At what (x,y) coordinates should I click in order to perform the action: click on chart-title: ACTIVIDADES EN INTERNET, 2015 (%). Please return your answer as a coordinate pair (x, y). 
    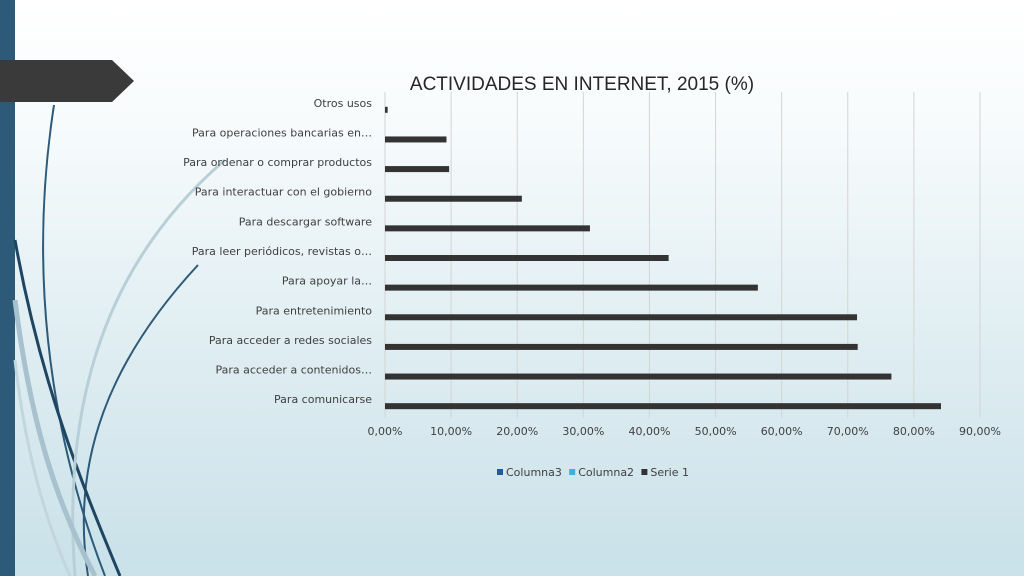
    Looking at the image, I should click on (582, 84).